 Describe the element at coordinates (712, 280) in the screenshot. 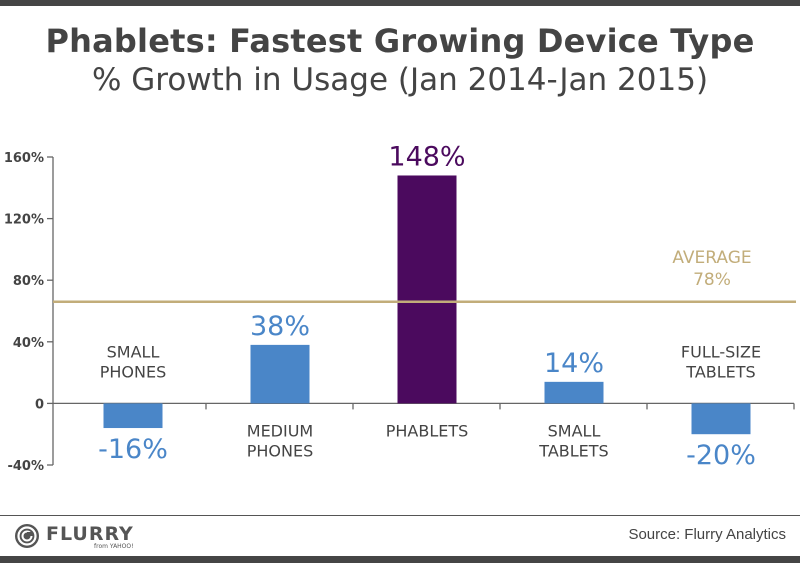

I see `average-value-label: 78%` at that location.